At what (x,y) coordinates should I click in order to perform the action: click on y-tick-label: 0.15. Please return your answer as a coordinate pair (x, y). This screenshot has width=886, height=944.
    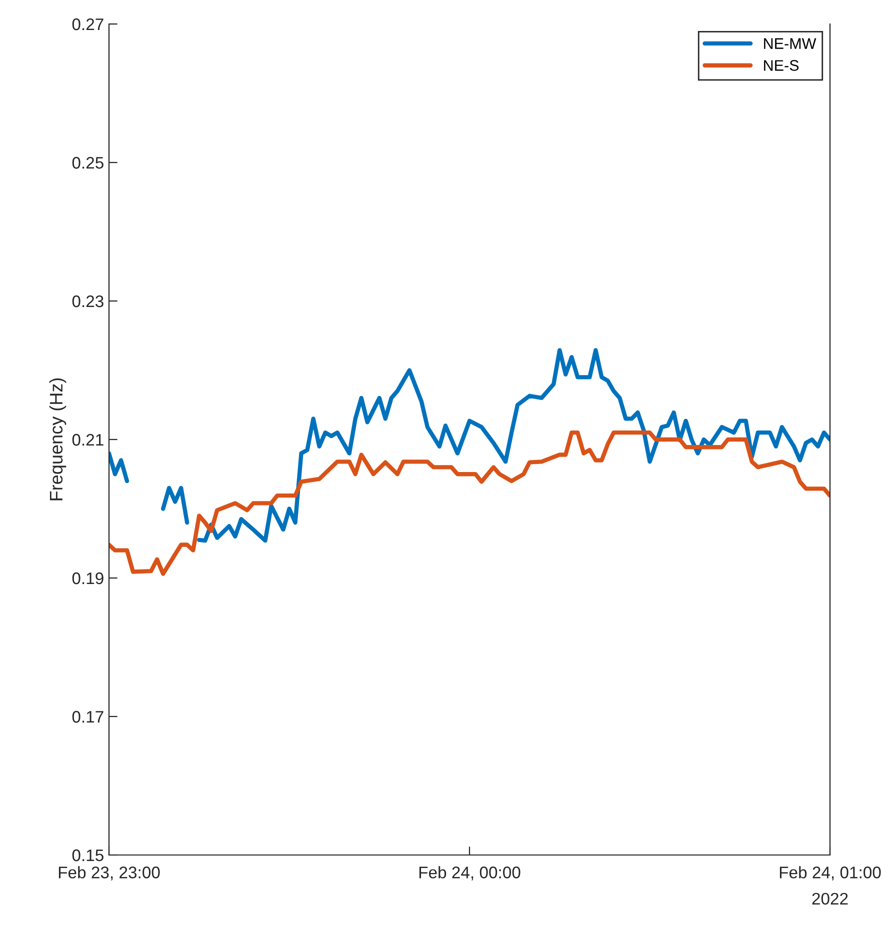
    Looking at the image, I should click on (88, 855).